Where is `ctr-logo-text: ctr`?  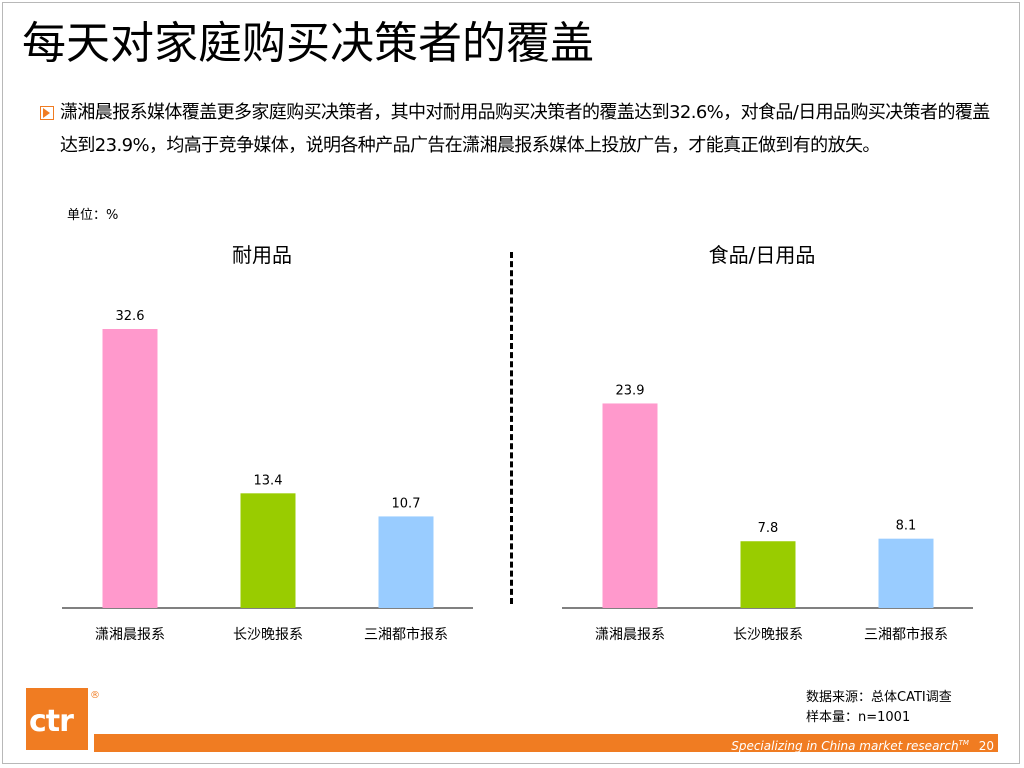 ctr-logo-text: ctr is located at coordinates (51, 721).